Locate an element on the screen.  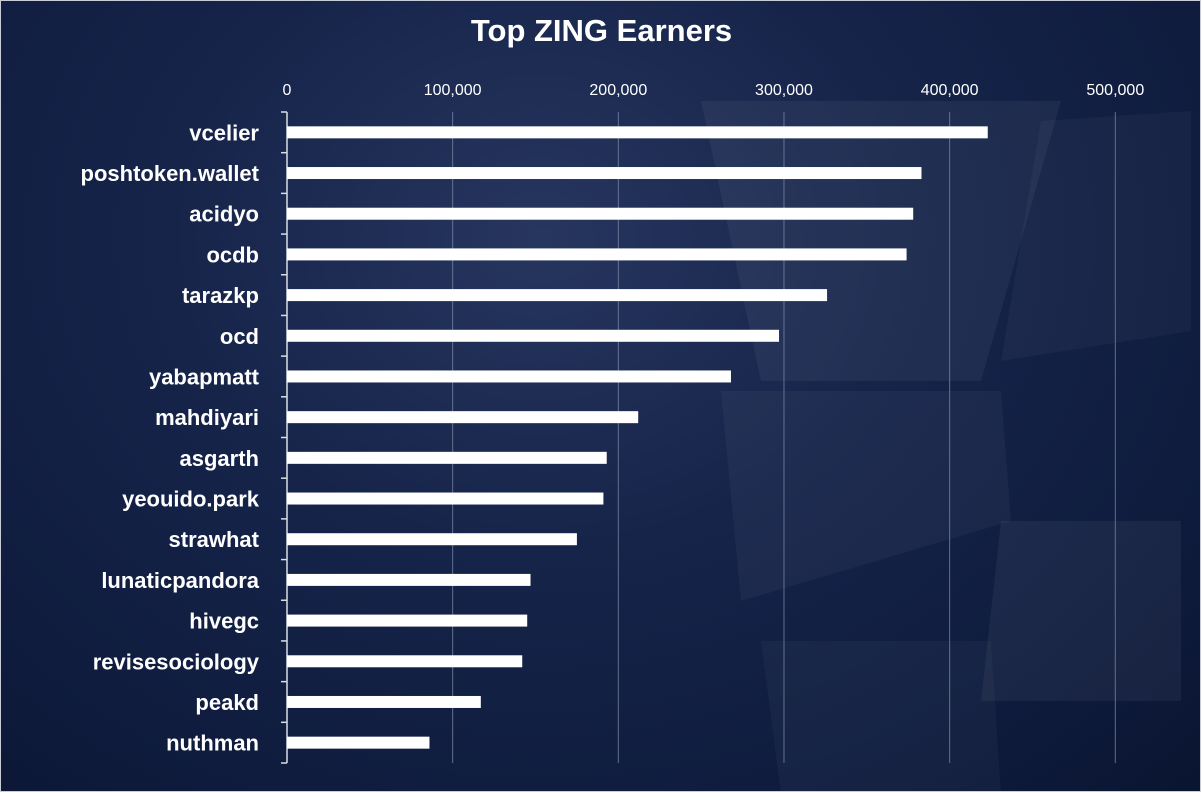
x-tick-label: 100,000 is located at coordinates (453, 90).